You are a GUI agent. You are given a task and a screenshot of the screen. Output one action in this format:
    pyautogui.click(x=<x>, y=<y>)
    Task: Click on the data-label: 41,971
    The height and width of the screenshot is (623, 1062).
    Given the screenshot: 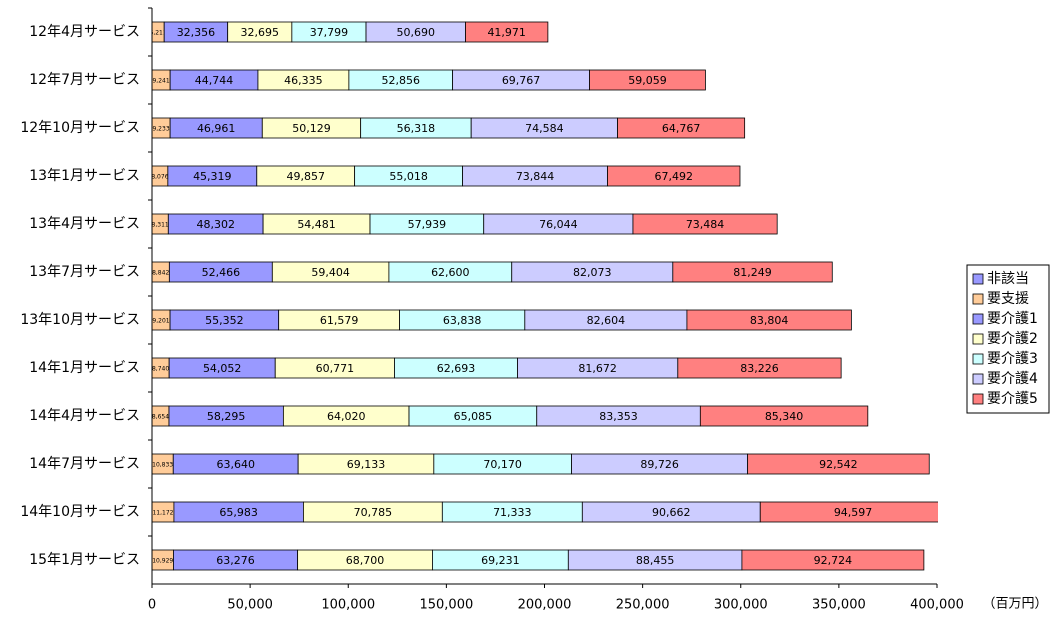 What is the action you would take?
    pyautogui.click(x=506, y=32)
    